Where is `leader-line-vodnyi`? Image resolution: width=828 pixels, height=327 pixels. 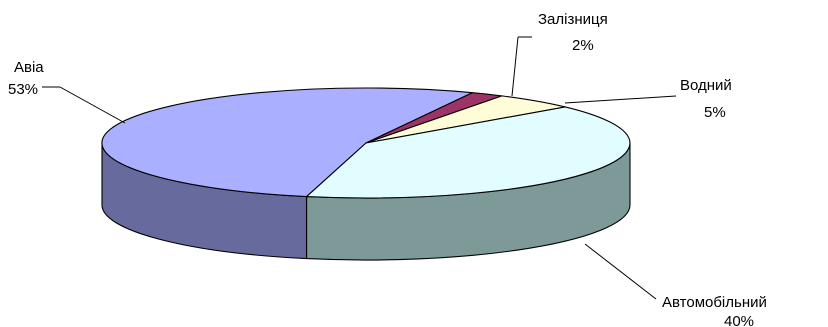
leader-line-vodnyi is located at coordinates (620, 99).